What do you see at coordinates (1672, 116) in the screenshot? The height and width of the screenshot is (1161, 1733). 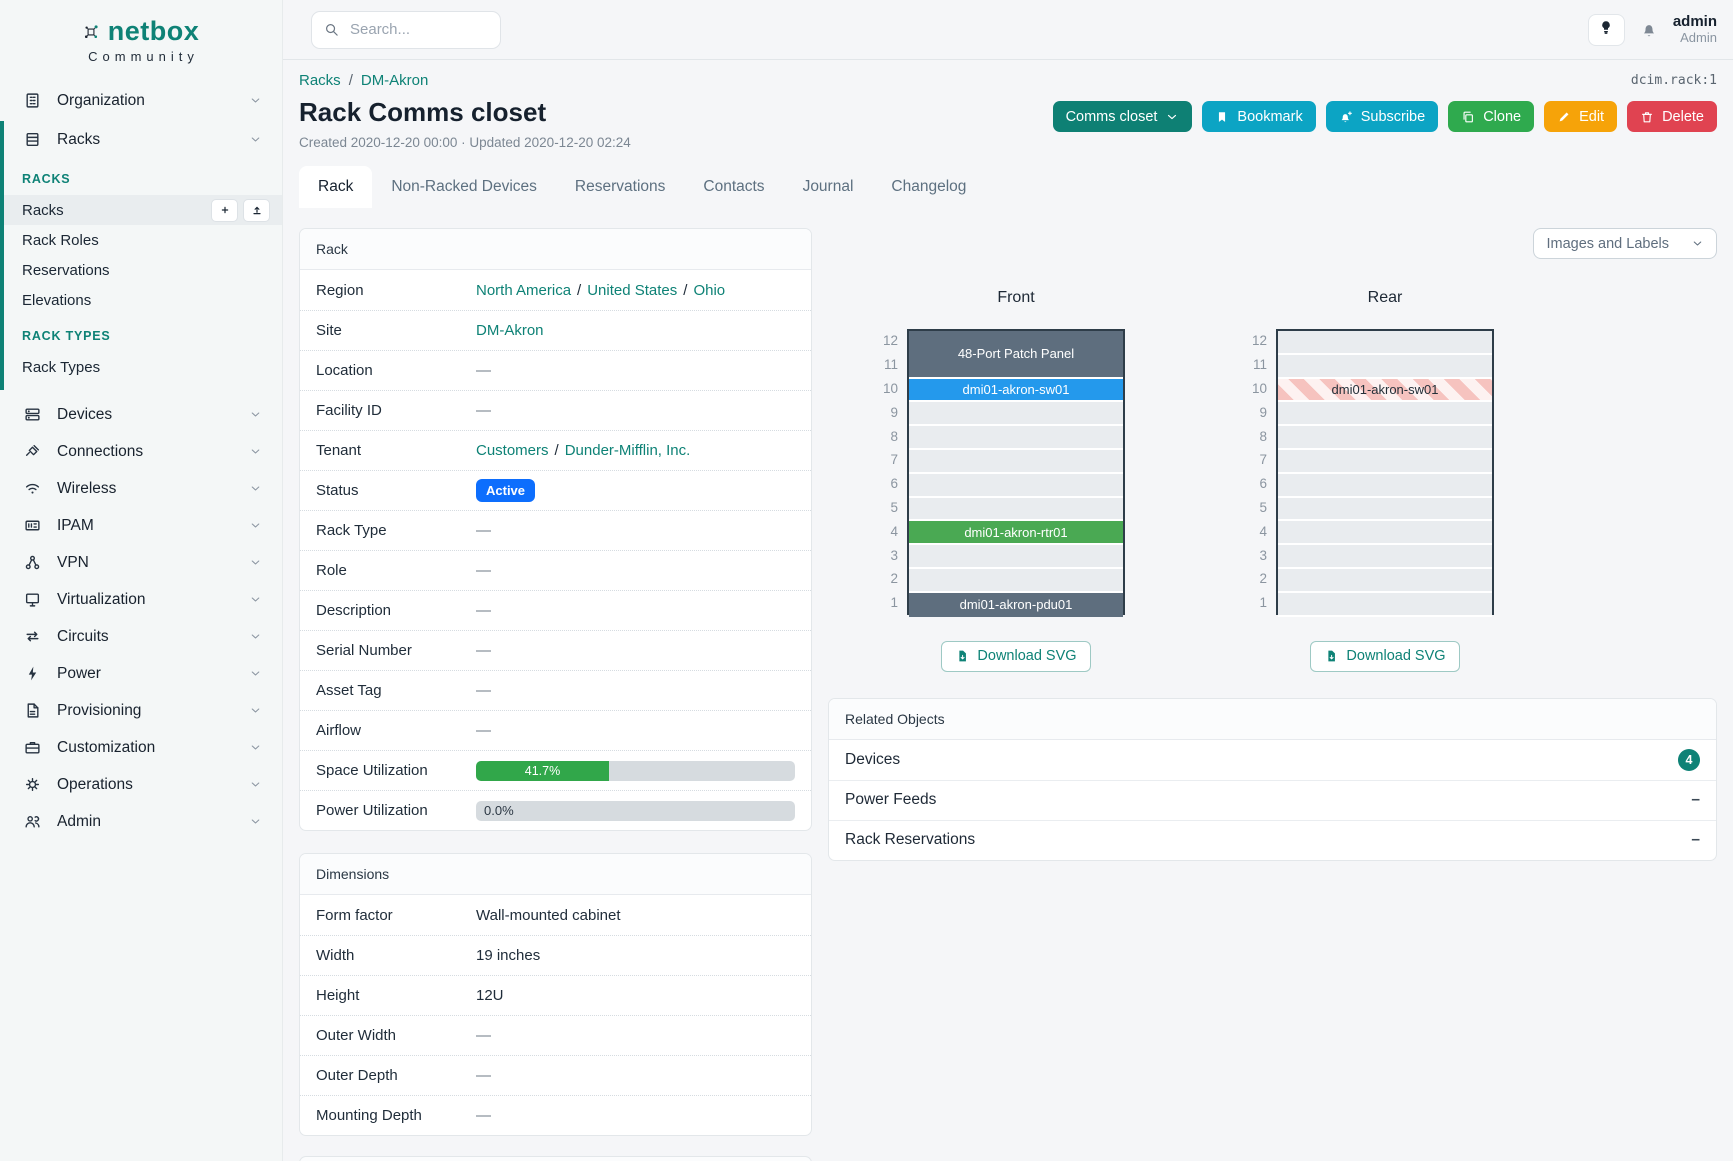 I see `delete-button: Delete` at bounding box center [1672, 116].